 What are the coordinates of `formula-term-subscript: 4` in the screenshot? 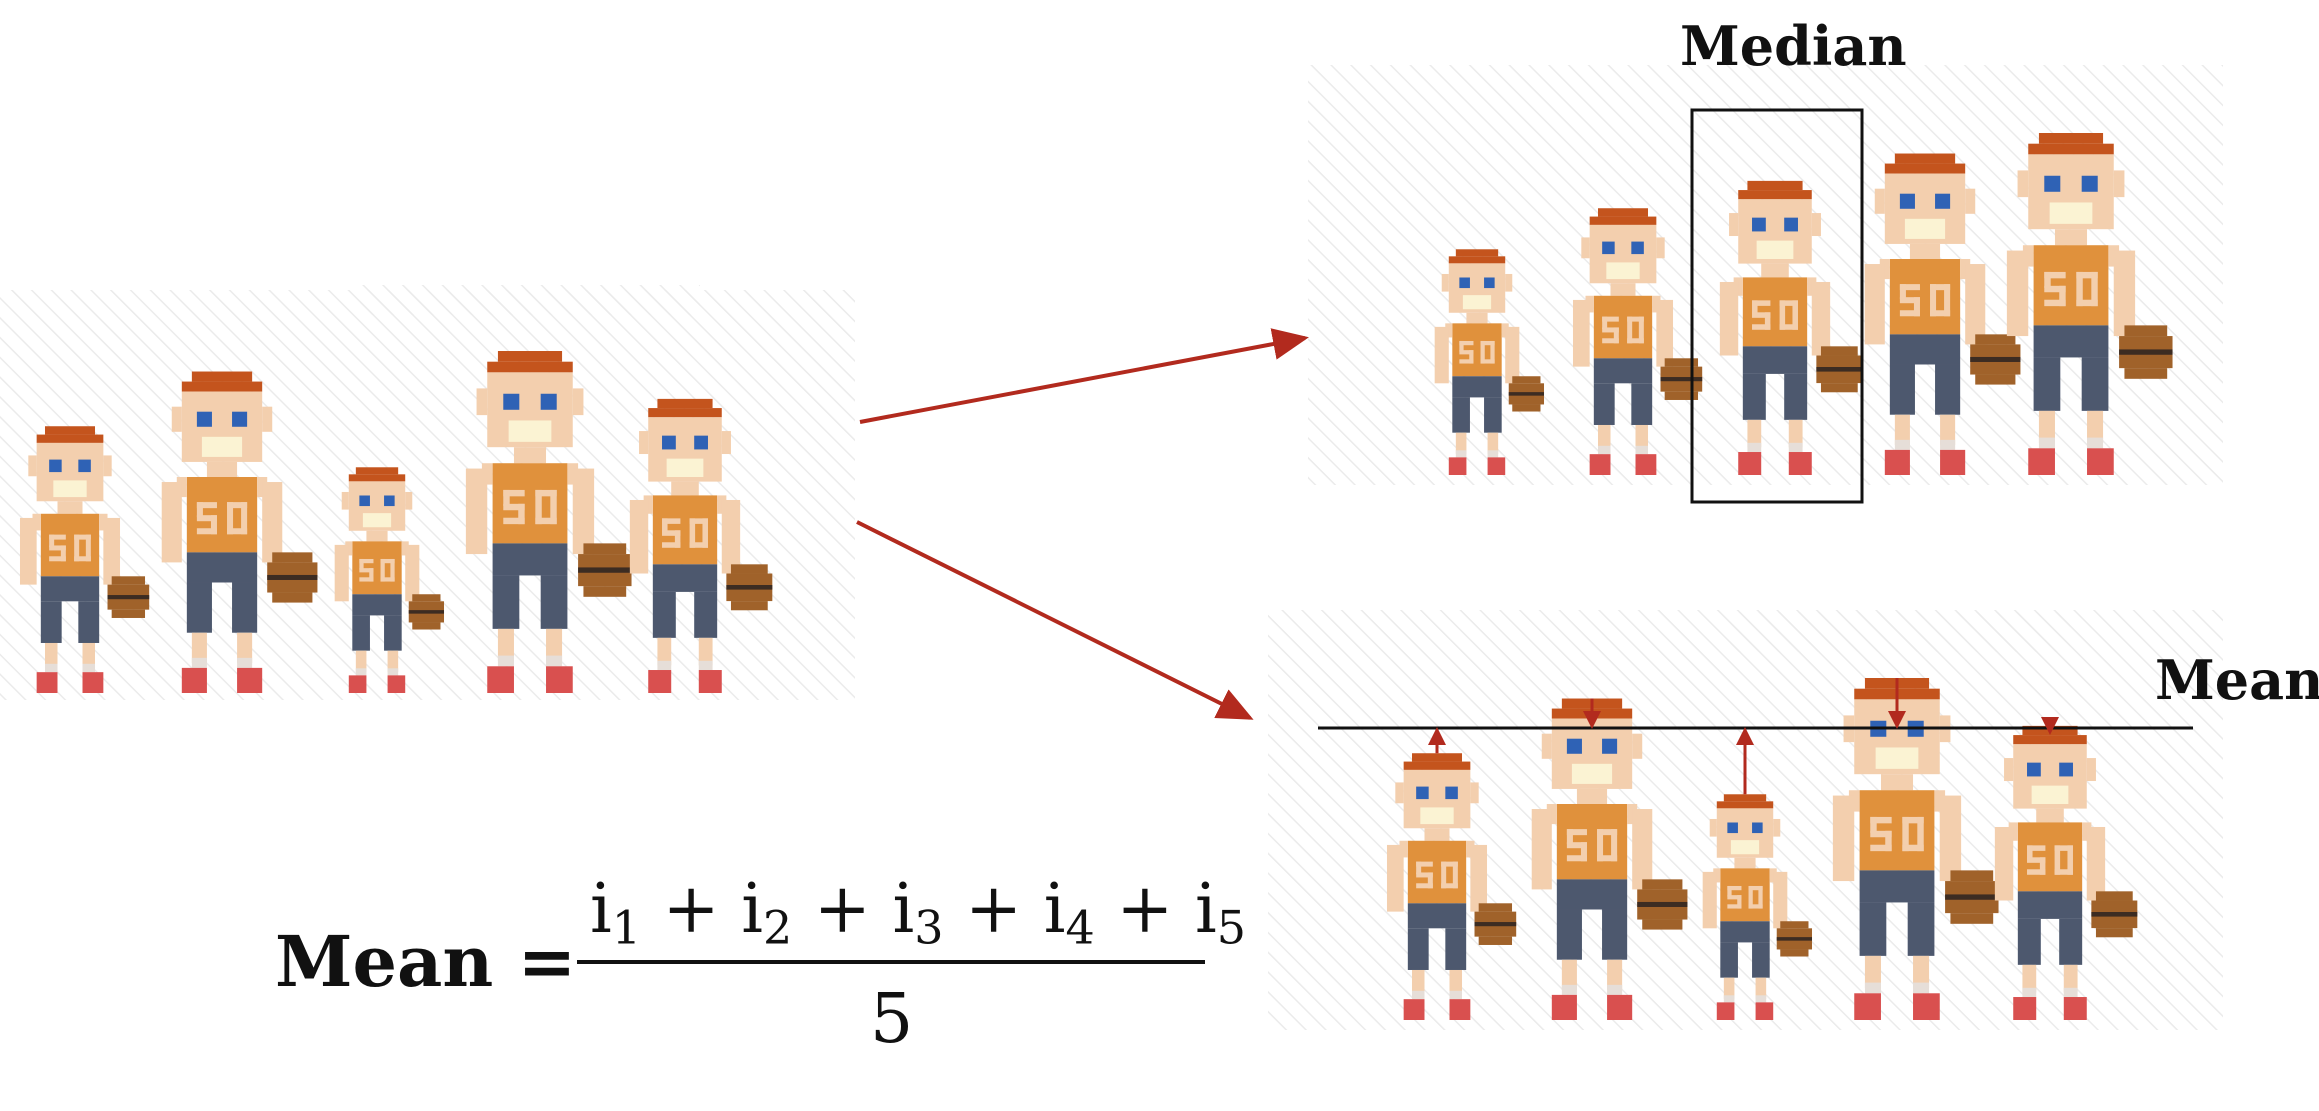 It's located at (1080, 927).